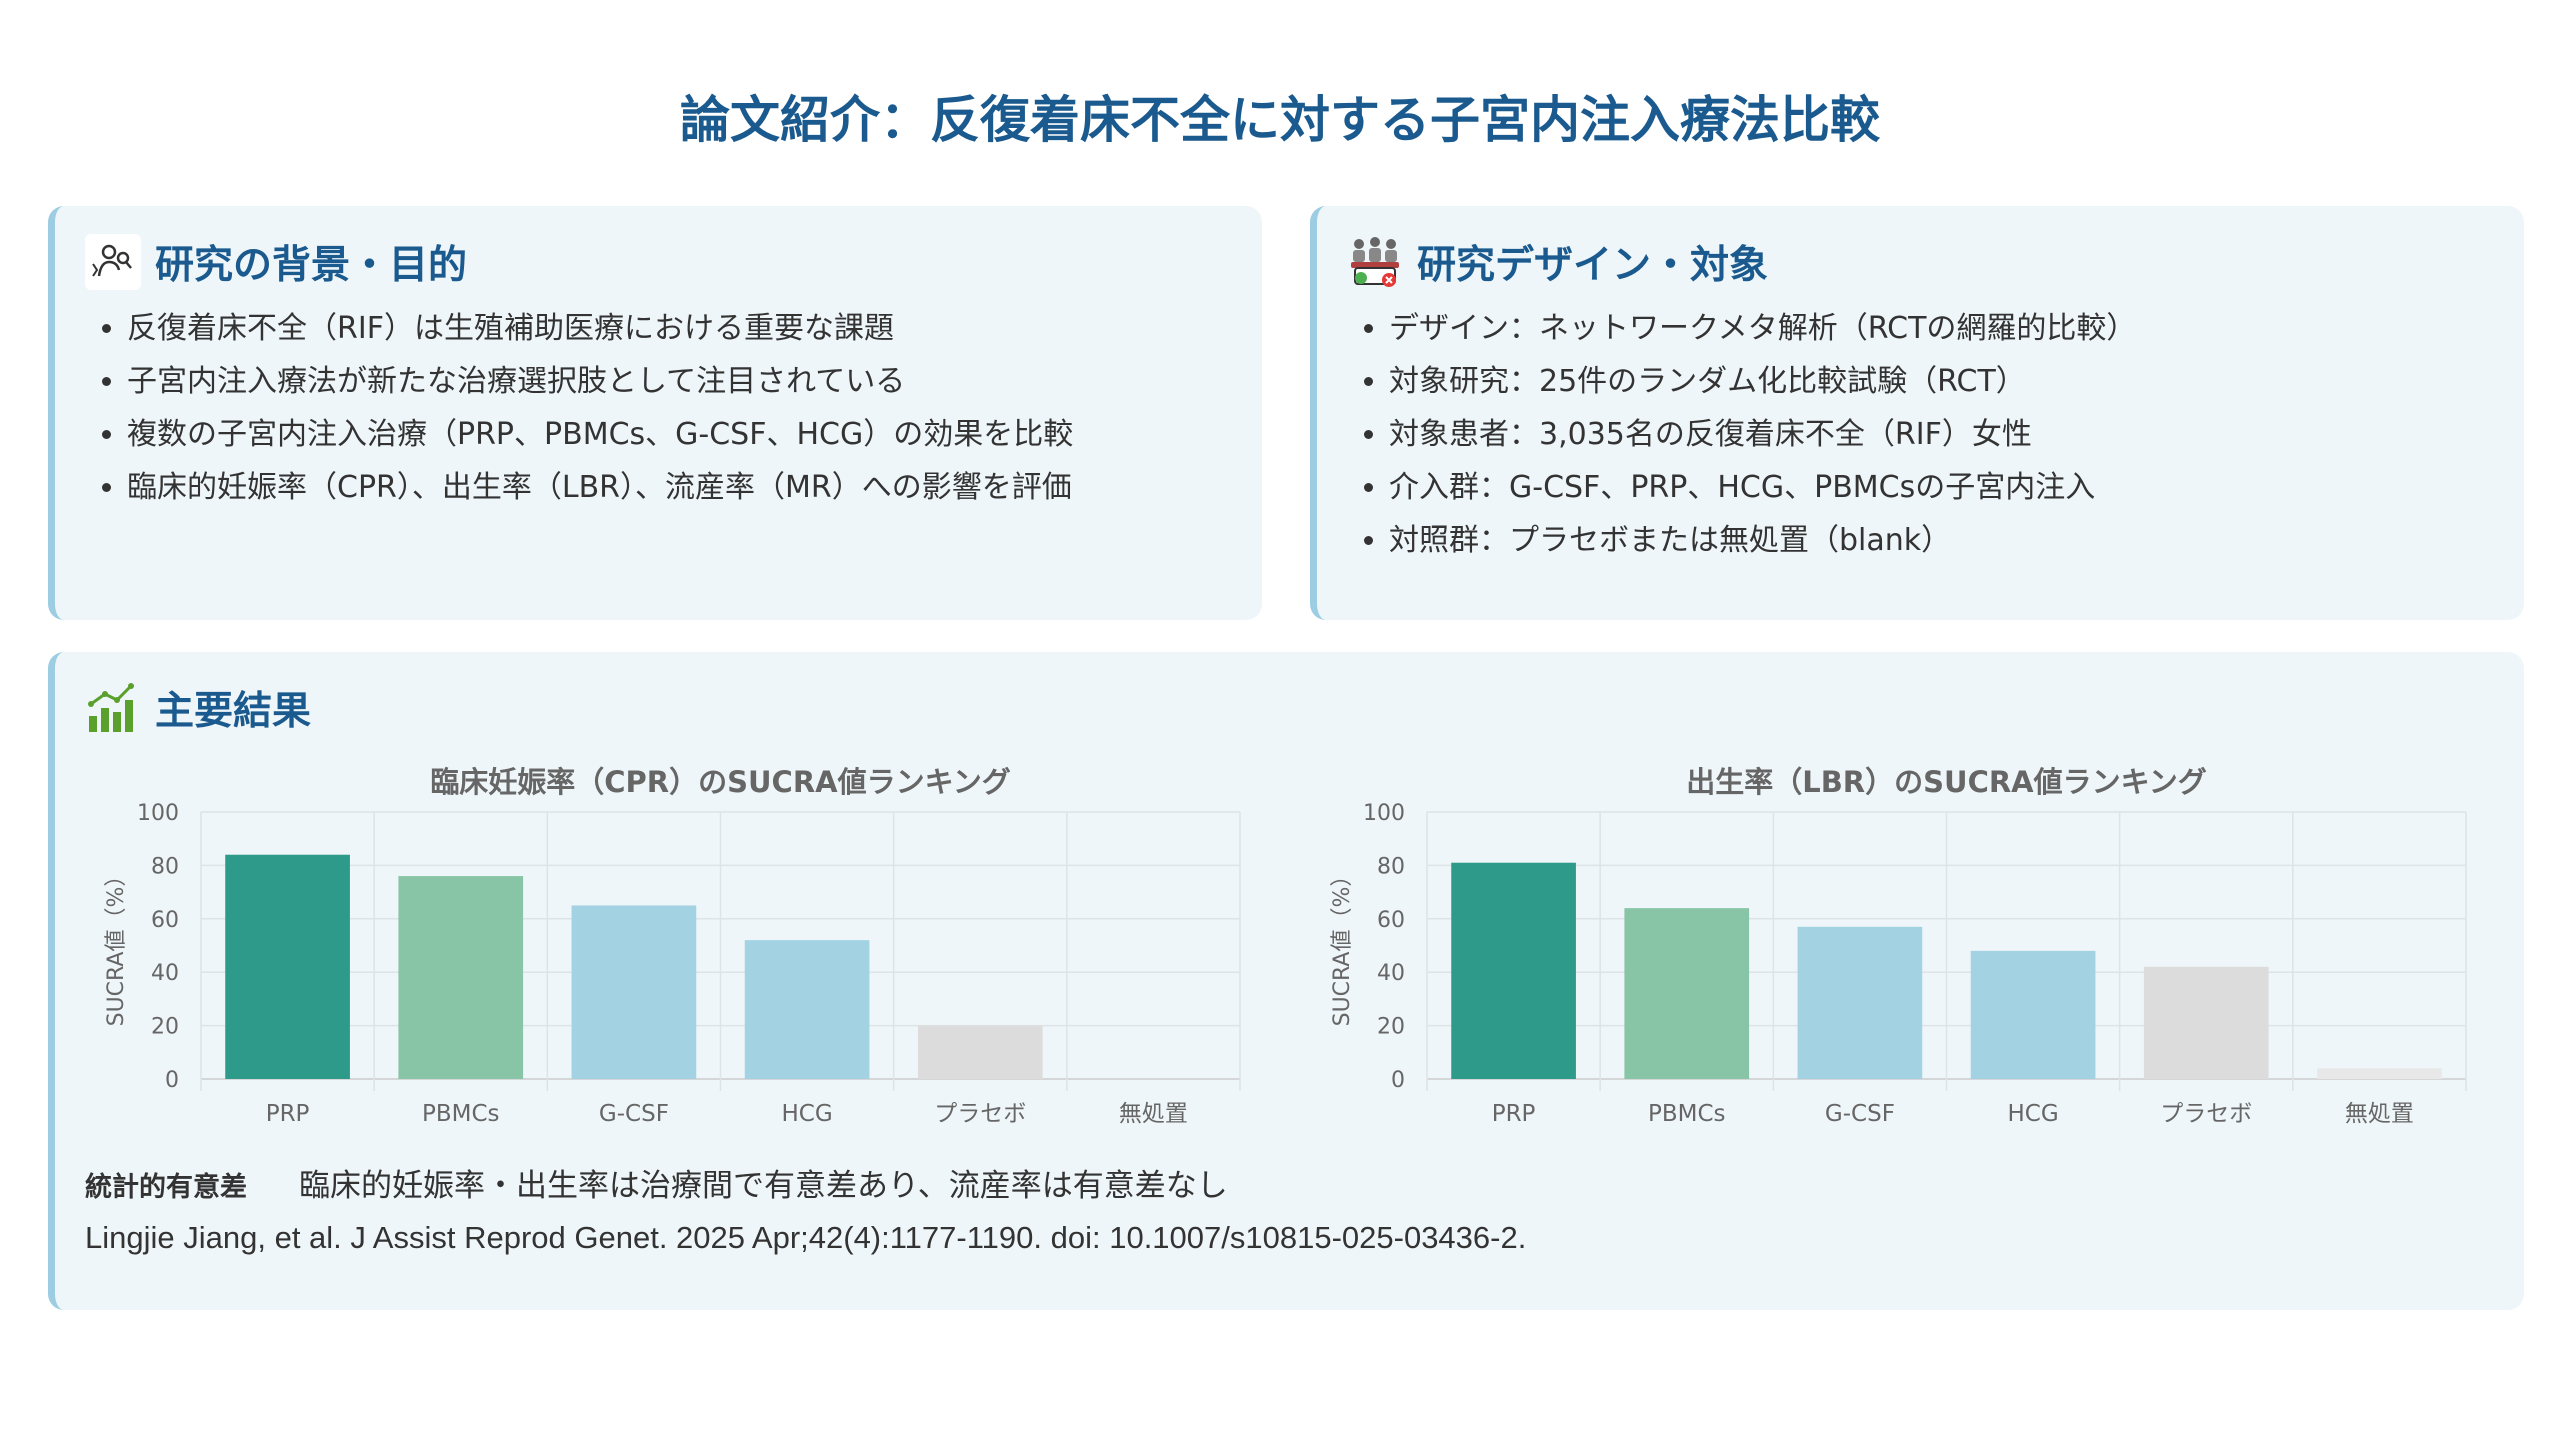 This screenshot has height=1440, width=2560. Describe the element at coordinates (600, 381) in the screenshot. I see `list-item: 子宮内注入療法が新たな治療選択肢として注目されている` at that location.